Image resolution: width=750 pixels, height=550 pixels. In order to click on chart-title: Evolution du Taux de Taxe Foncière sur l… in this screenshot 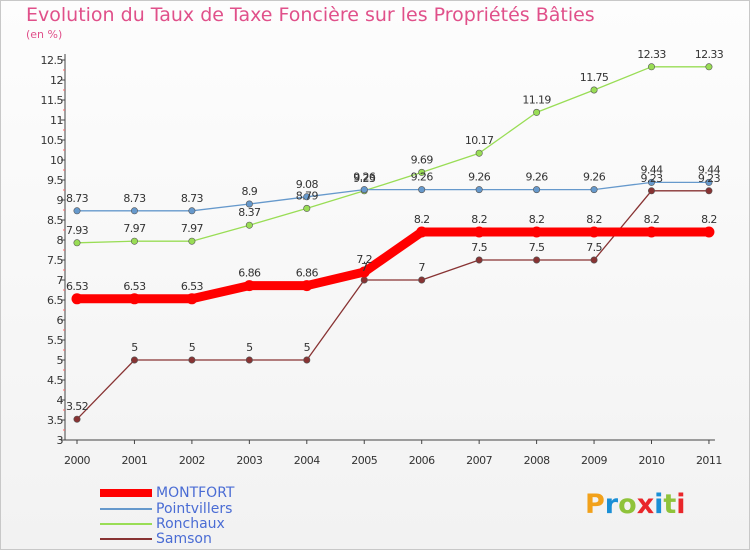, I will do `click(310, 15)`.